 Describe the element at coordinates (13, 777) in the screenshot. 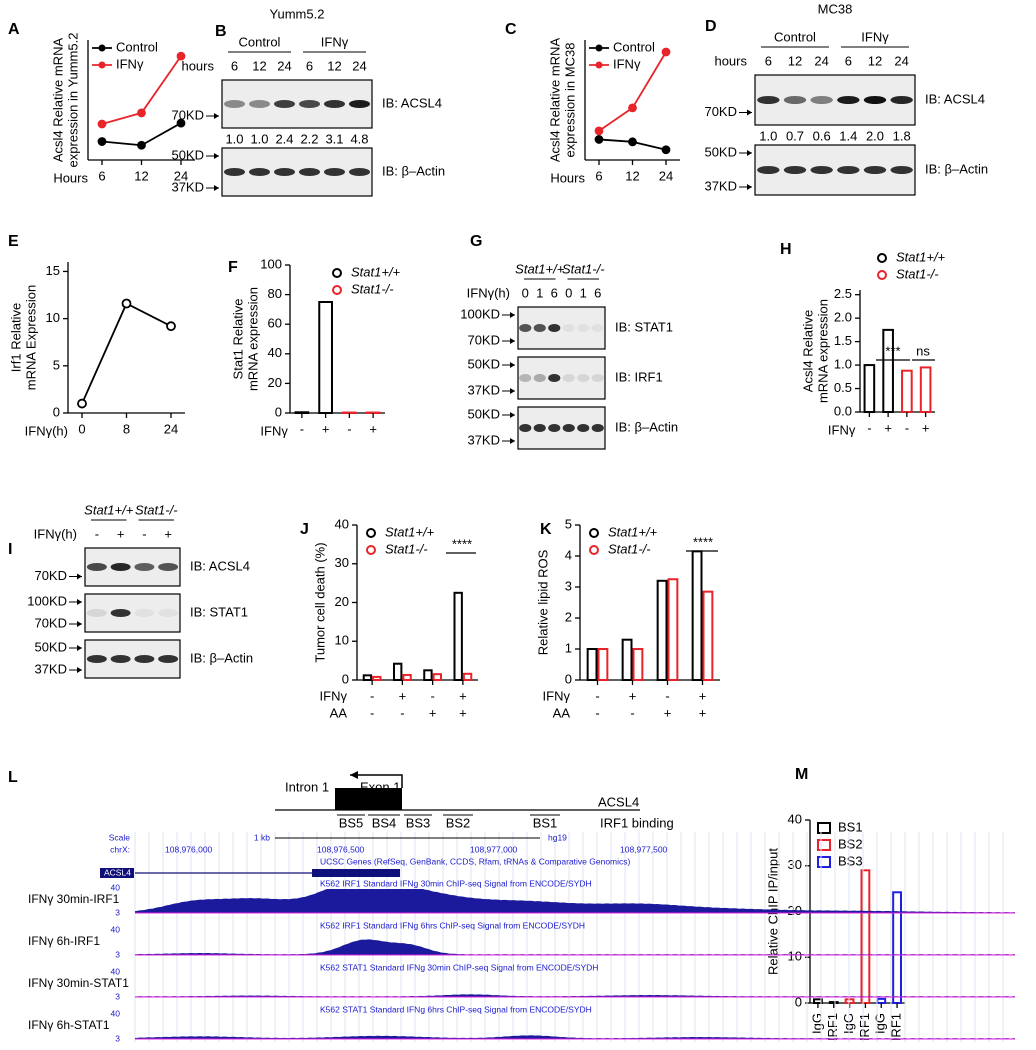

I see `panel-label: L` at that location.